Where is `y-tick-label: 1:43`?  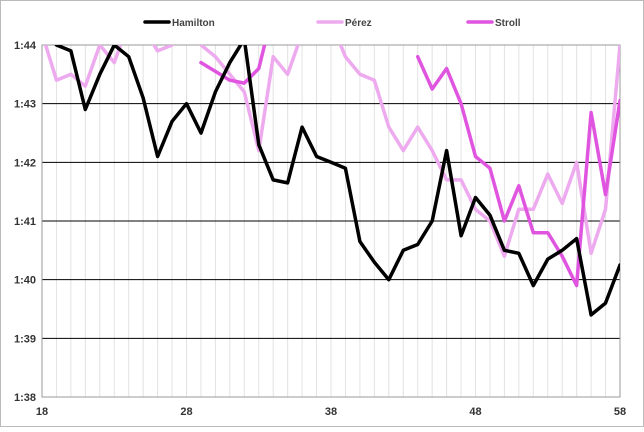
y-tick-label: 1:43 is located at coordinates (25, 105).